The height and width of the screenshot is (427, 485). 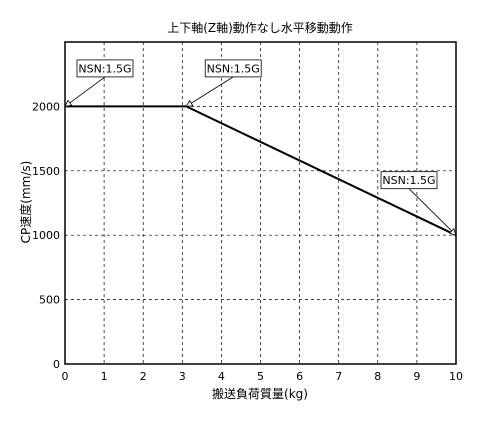 I want to click on x-tick-label: 6, so click(x=299, y=376).